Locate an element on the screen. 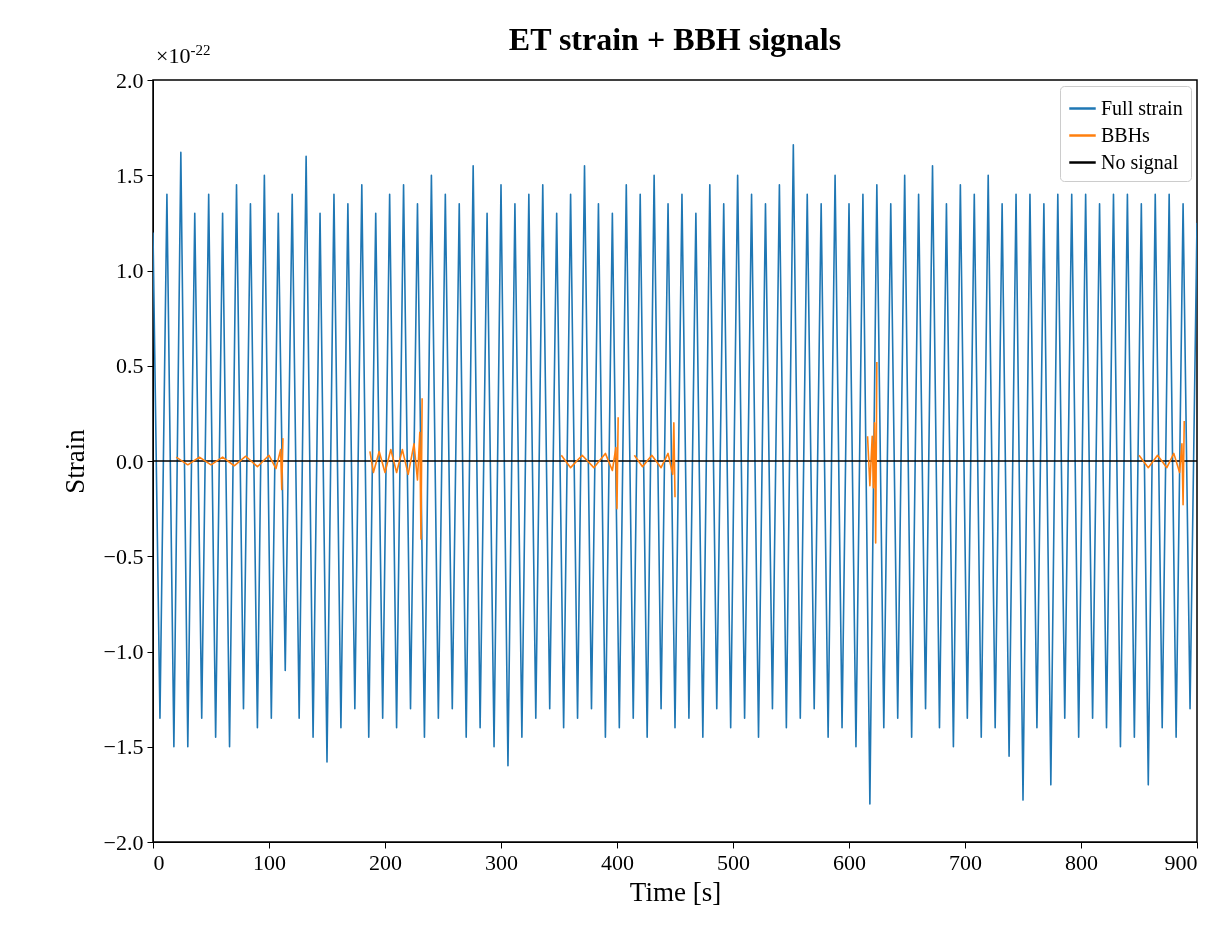 The height and width of the screenshot is (938, 1223). x-tick-label: 300 is located at coordinates (501, 862).